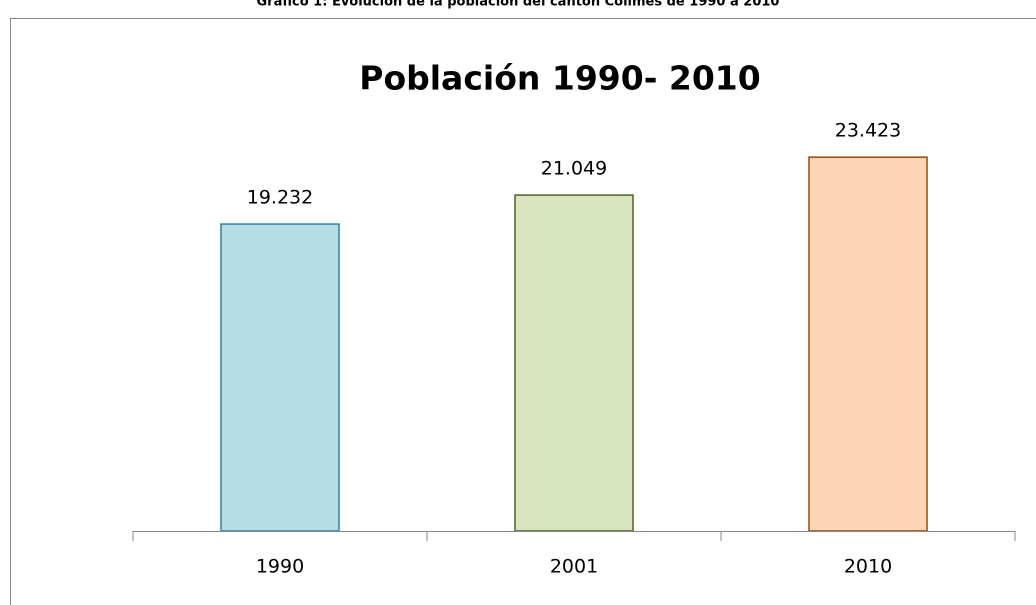 Image resolution: width=1036 pixels, height=605 pixels. Describe the element at coordinates (574, 169) in the screenshot. I see `value-label: 21.049` at that location.